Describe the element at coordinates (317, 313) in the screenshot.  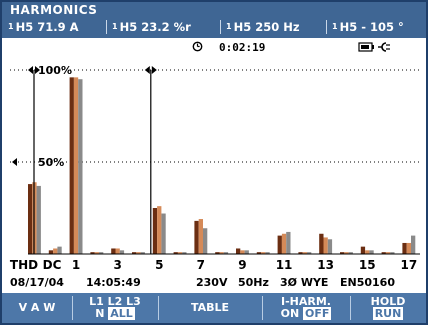
I see `softkey-option-selected: OFF` at that location.